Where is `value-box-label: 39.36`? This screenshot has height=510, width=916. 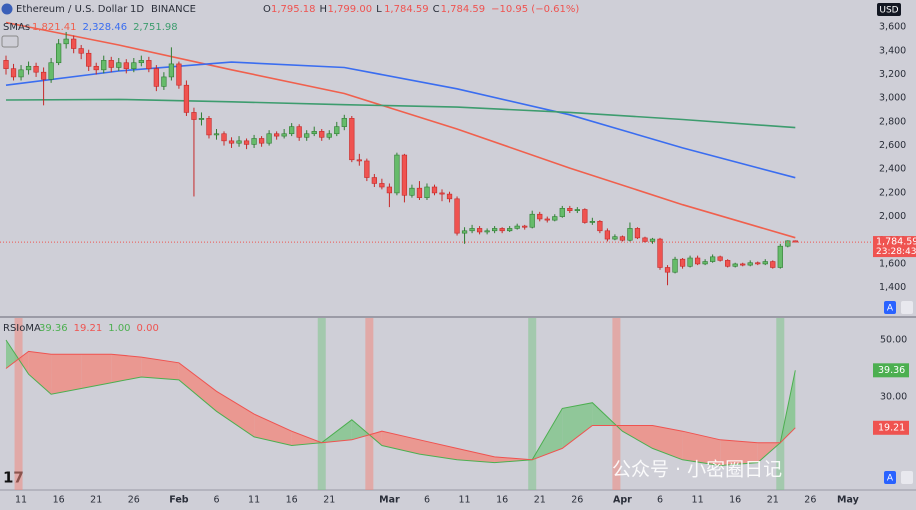
value-box-label: 39.36 is located at coordinates (891, 370).